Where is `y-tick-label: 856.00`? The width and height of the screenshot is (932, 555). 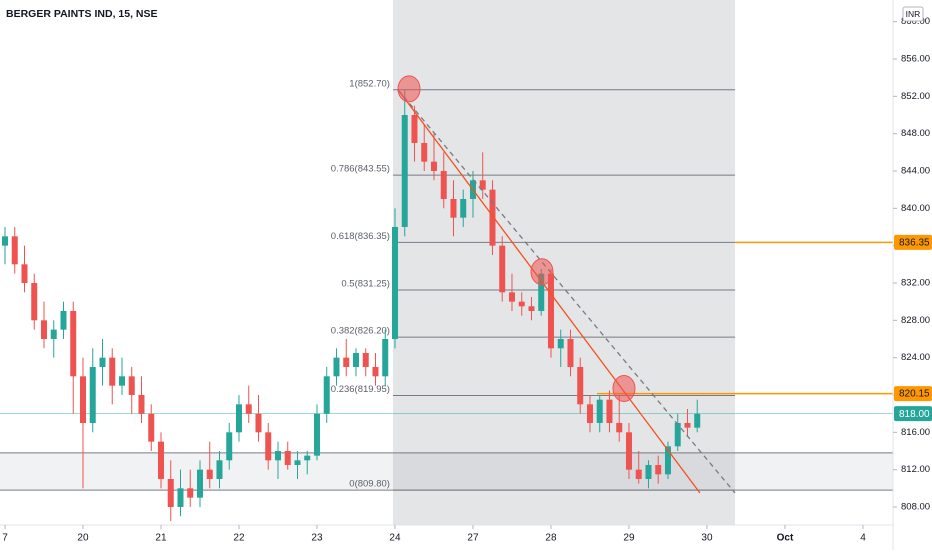
y-tick-label: 856.00 is located at coordinates (915, 59).